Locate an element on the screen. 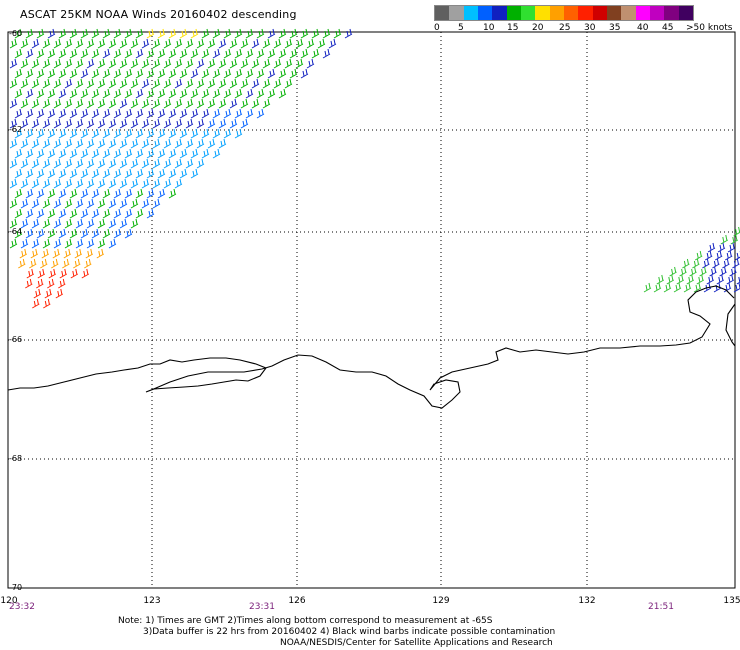 This screenshot has width=740, height=650. lat-label: -70 is located at coordinates (15, 587).